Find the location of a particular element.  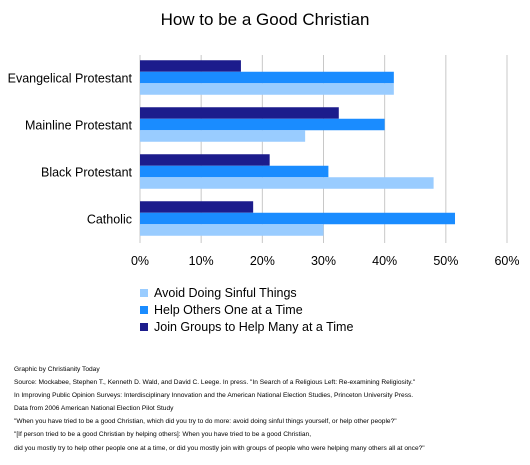

x-tick-label: 30% is located at coordinates (323, 261).